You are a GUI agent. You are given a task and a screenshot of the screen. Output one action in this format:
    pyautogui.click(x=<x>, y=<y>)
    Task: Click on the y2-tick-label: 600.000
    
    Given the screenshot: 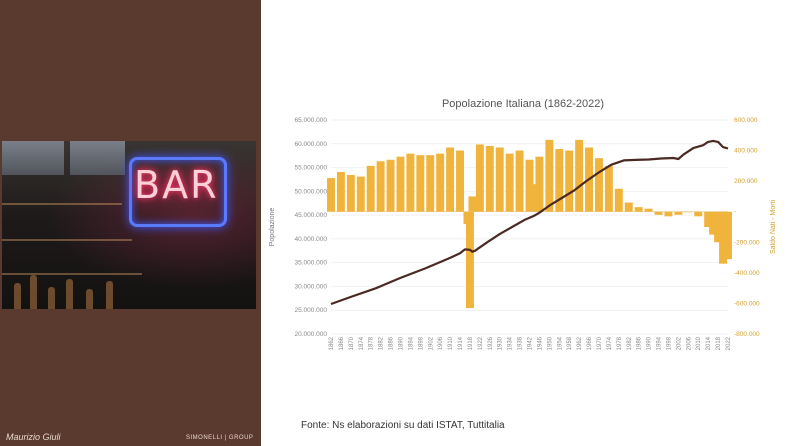 What is the action you would take?
    pyautogui.click(x=746, y=120)
    